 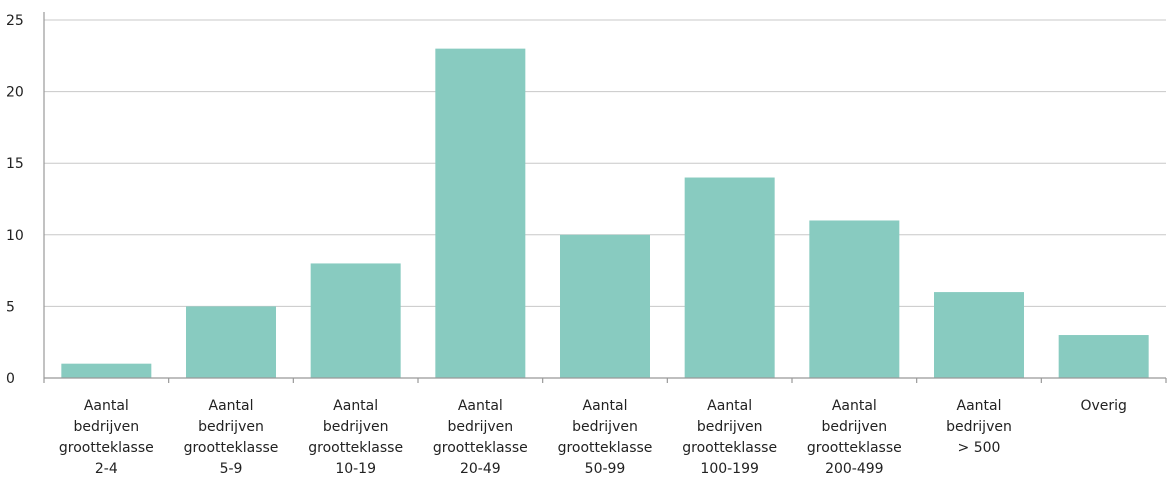 I want to click on y-tick-label: 15, so click(x=15, y=164).